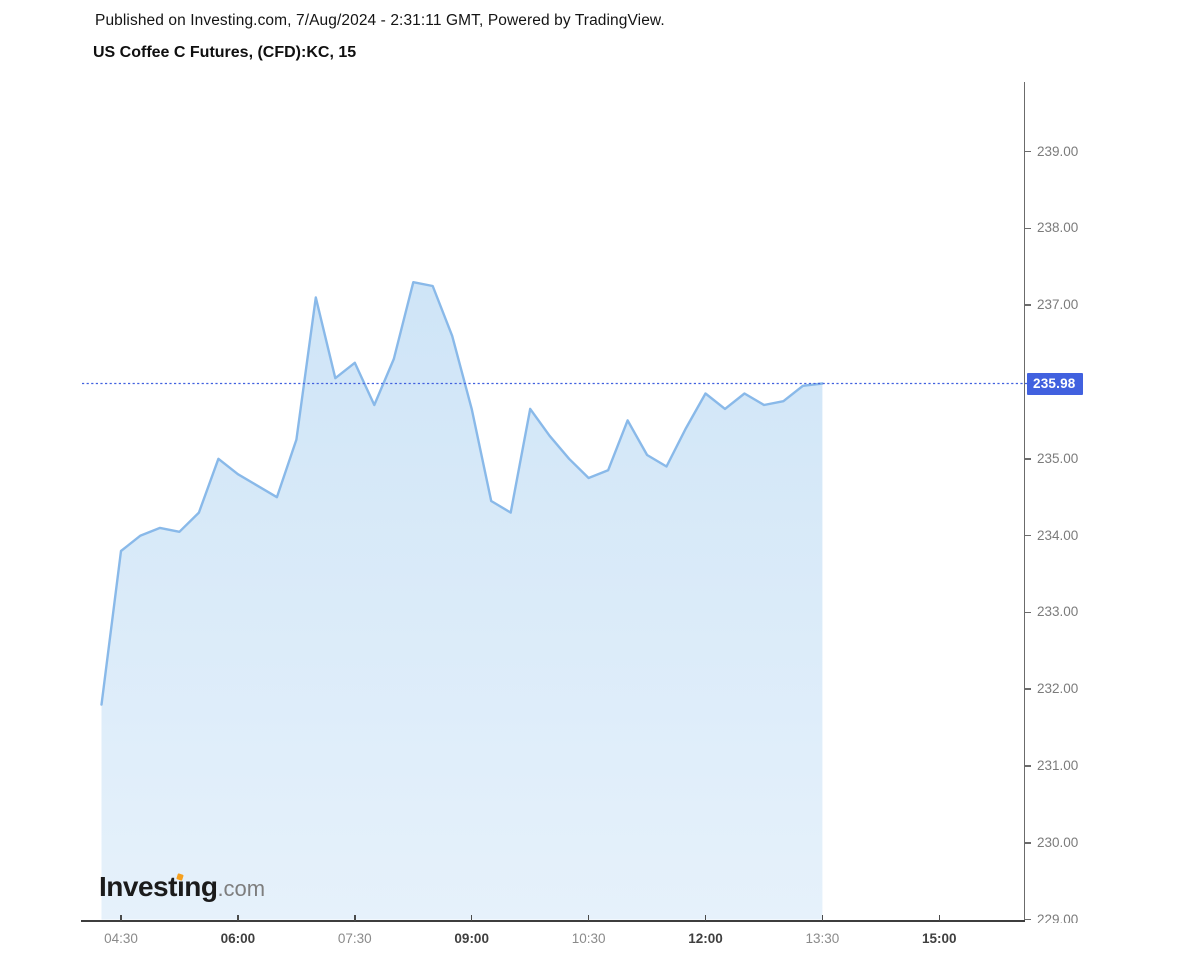  Describe the element at coordinates (1058, 612) in the screenshot. I see `price-tick-label: 233.00` at that location.